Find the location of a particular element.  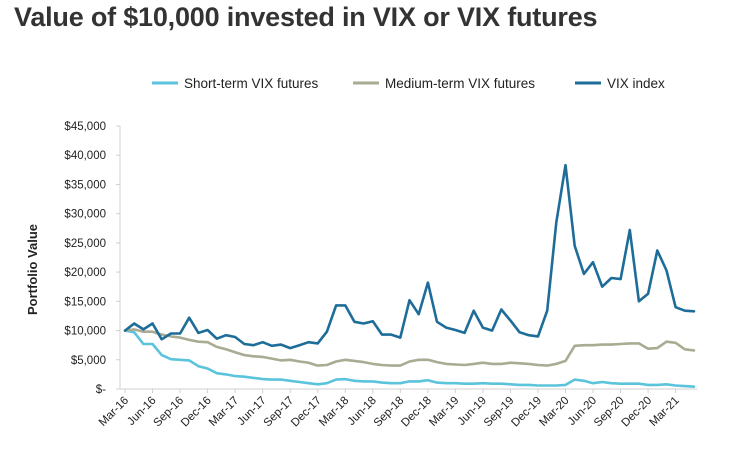

x-tick-label: Dec-19 is located at coordinates (526, 412).